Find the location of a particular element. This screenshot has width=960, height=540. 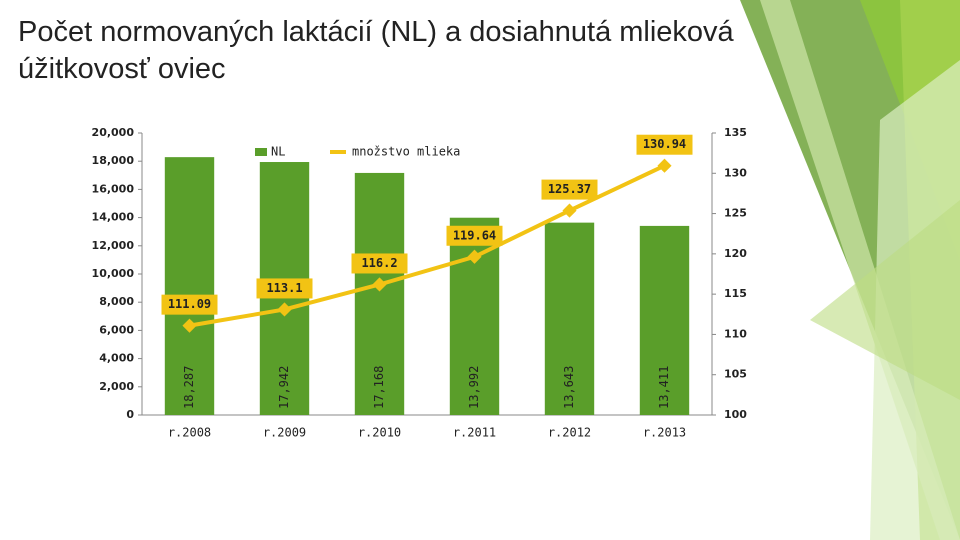

y2-tick-label: 125 is located at coordinates (735, 213).